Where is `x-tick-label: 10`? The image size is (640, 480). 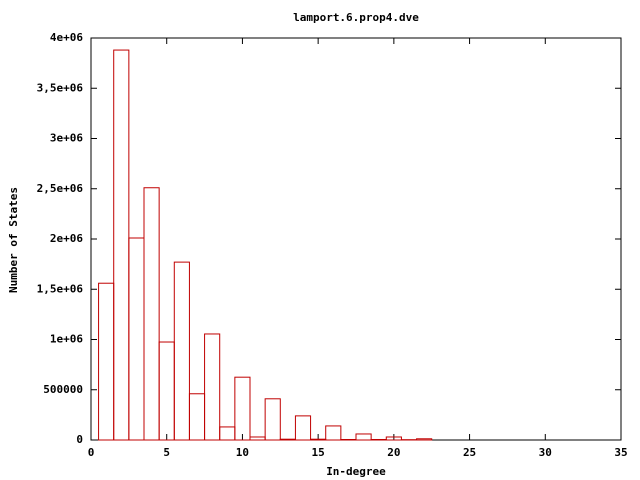
x-tick-label: 10 is located at coordinates (242, 452).